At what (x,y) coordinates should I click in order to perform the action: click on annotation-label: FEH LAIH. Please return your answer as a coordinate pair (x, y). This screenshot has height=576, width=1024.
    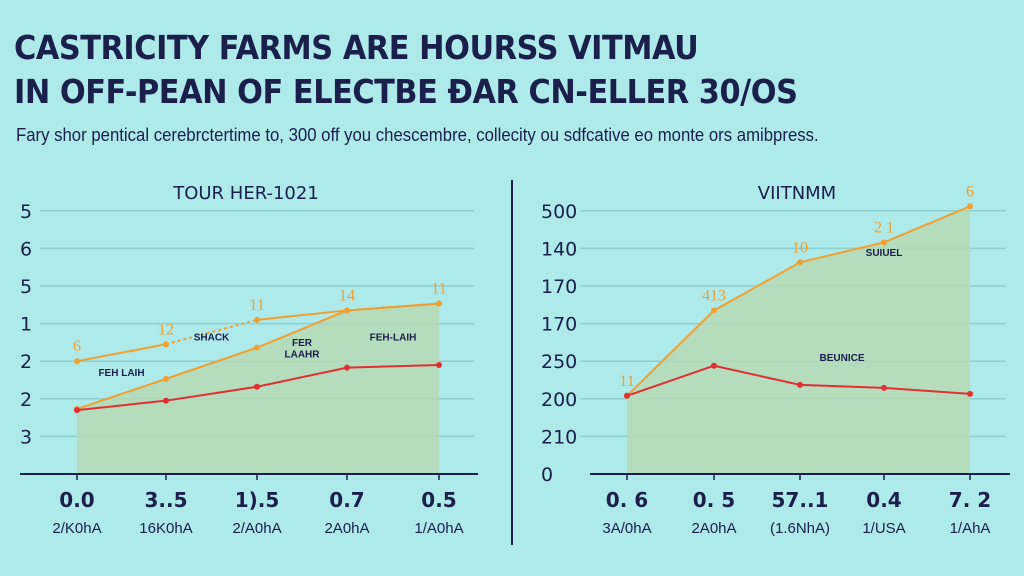
    Looking at the image, I should click on (121, 373).